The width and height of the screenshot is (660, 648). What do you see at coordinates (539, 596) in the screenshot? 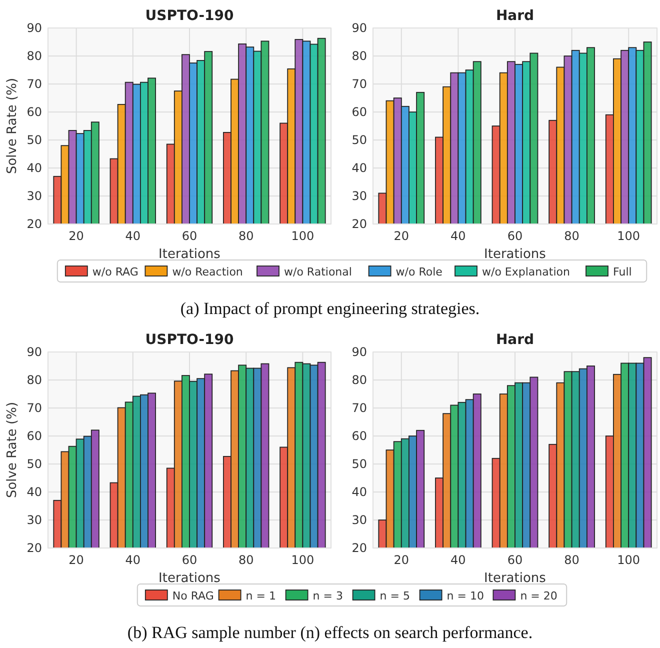
I see `legend-label: n = 20` at bounding box center [539, 596].